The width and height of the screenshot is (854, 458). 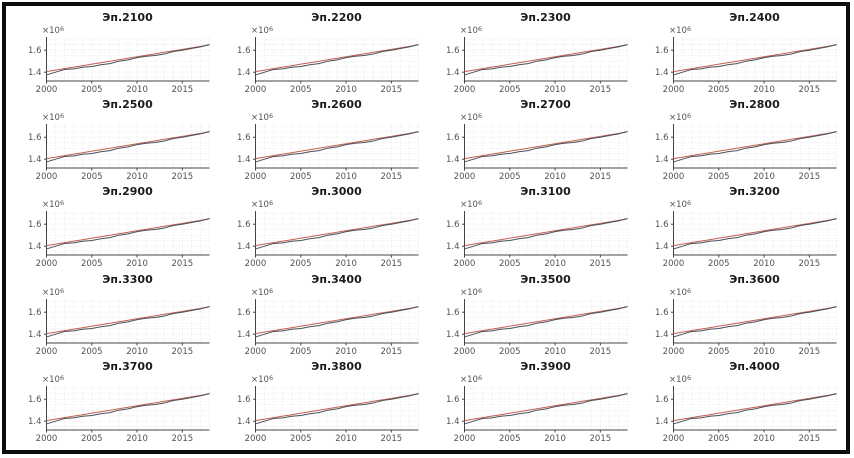 I want to click on subplot-title: Эп.3700, so click(x=127, y=366).